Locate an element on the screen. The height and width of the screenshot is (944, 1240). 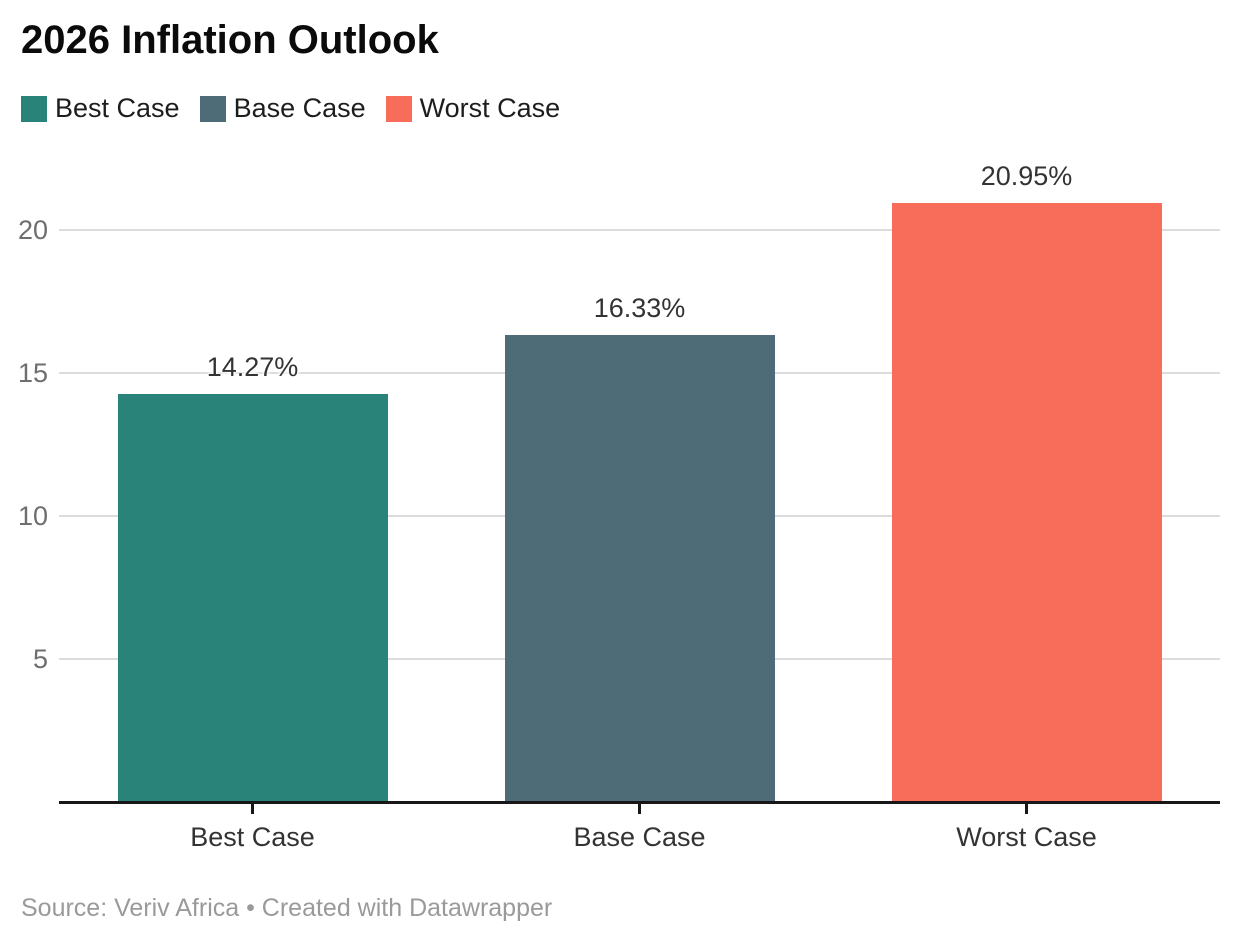
legend-item-worst-case: Worst Case is located at coordinates (473, 108).